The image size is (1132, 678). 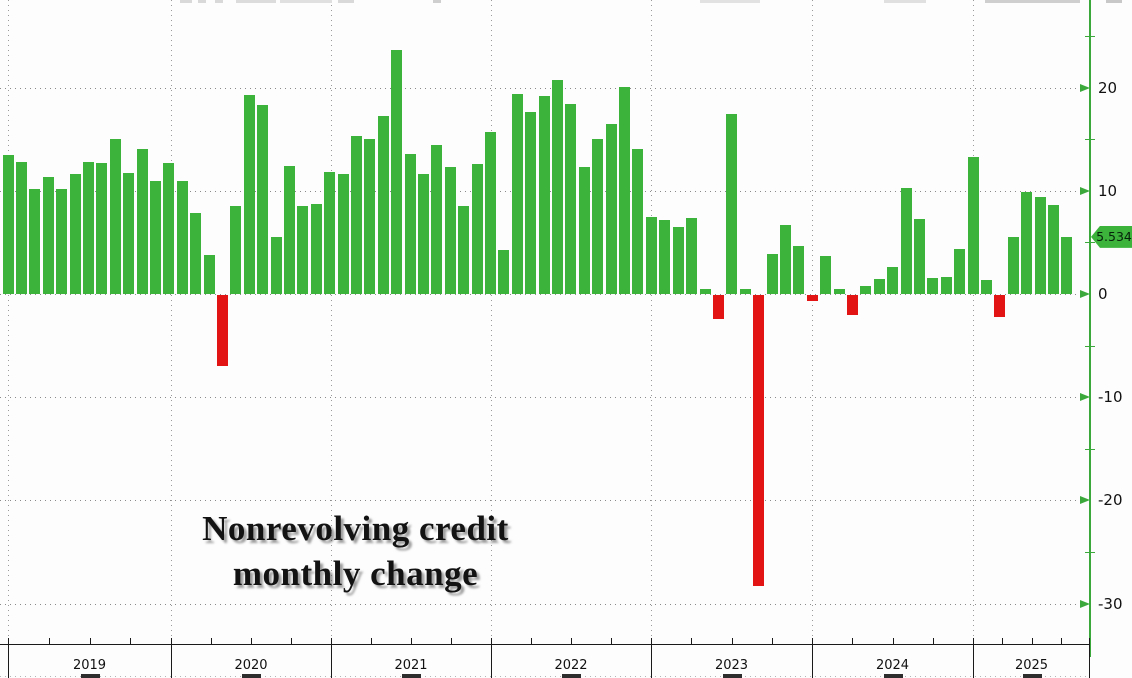 I want to click on current-value-badge: 5.534, so click(x=1111, y=236).